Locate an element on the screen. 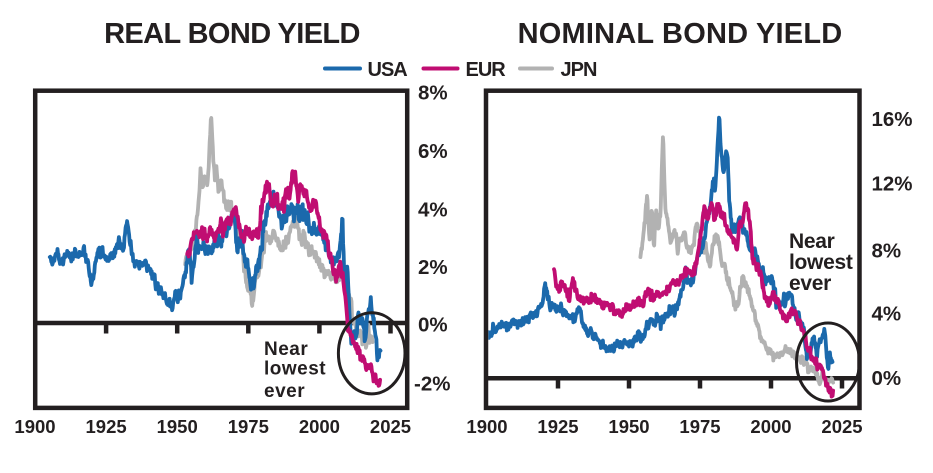 This screenshot has height=473, width=933. svg-text: -2% is located at coordinates (432, 383).